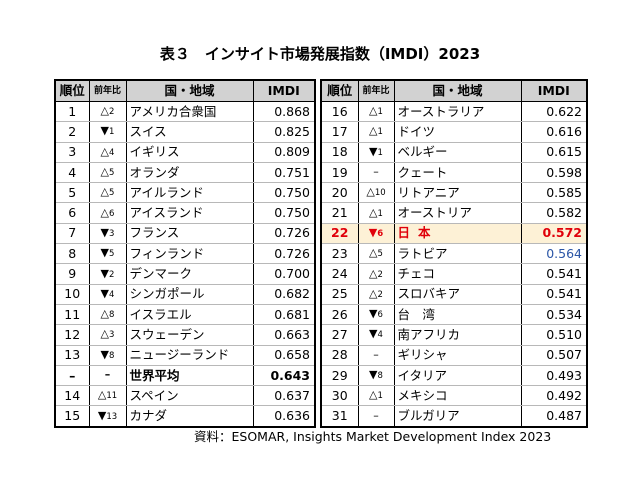 The width and height of the screenshot is (640, 499). I want to click on country-cell: アメリカ合衆国, so click(189, 112).